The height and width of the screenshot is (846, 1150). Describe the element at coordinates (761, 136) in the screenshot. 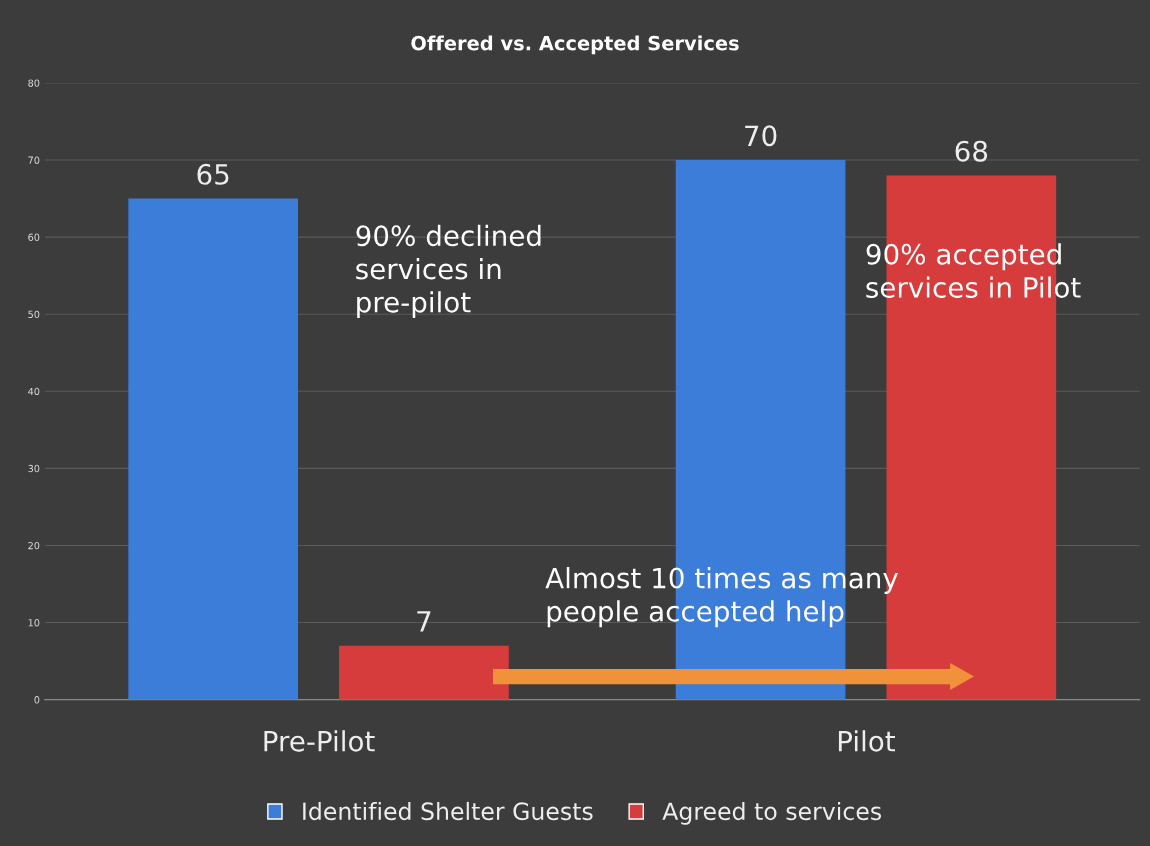

I see `data-label: 70` at that location.